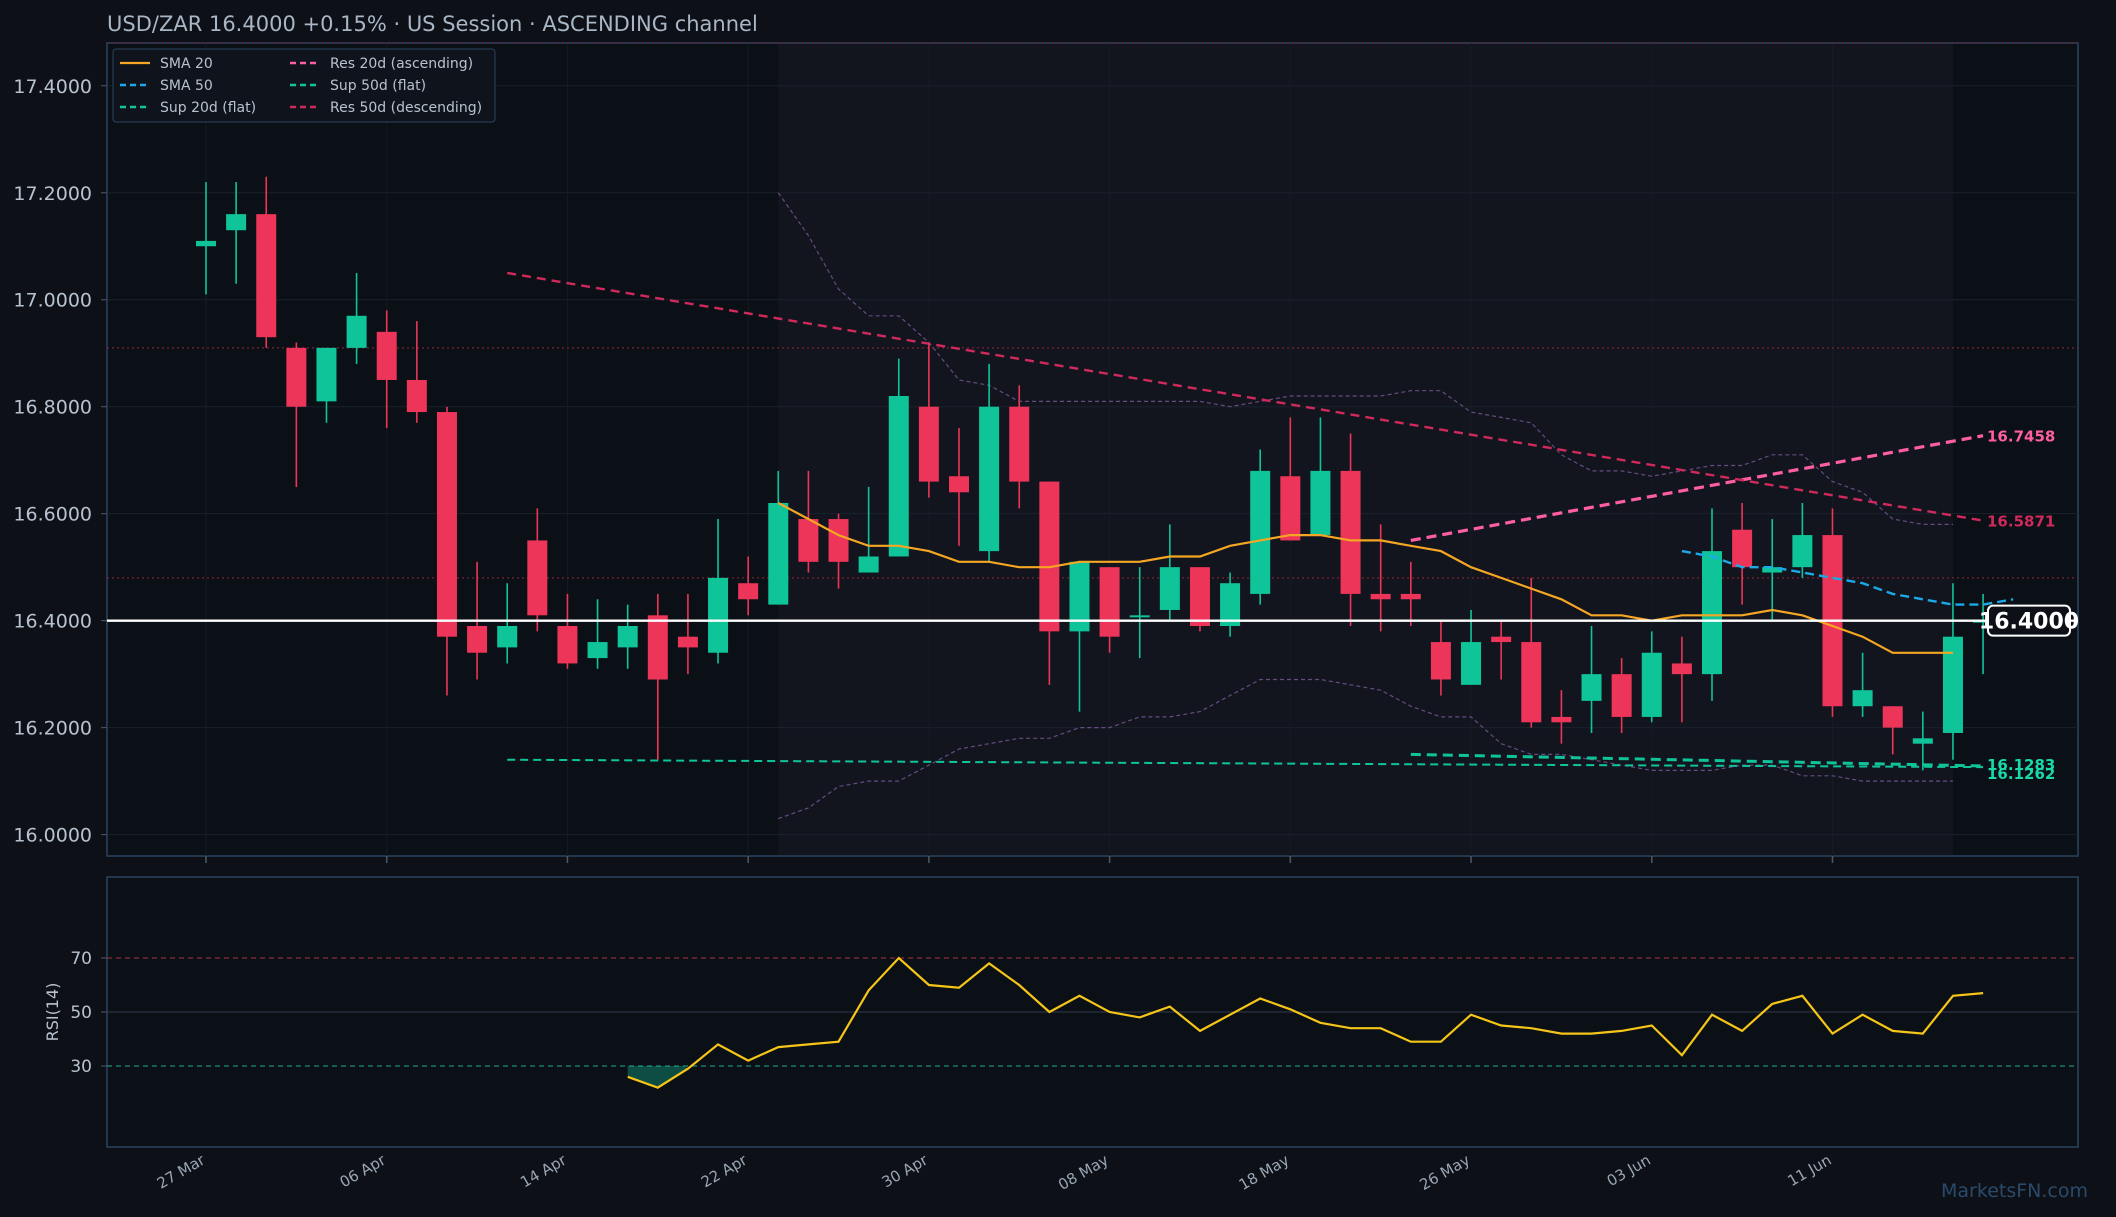  What do you see at coordinates (52, 408) in the screenshot?
I see `y-tick-label: 16.8000` at bounding box center [52, 408].